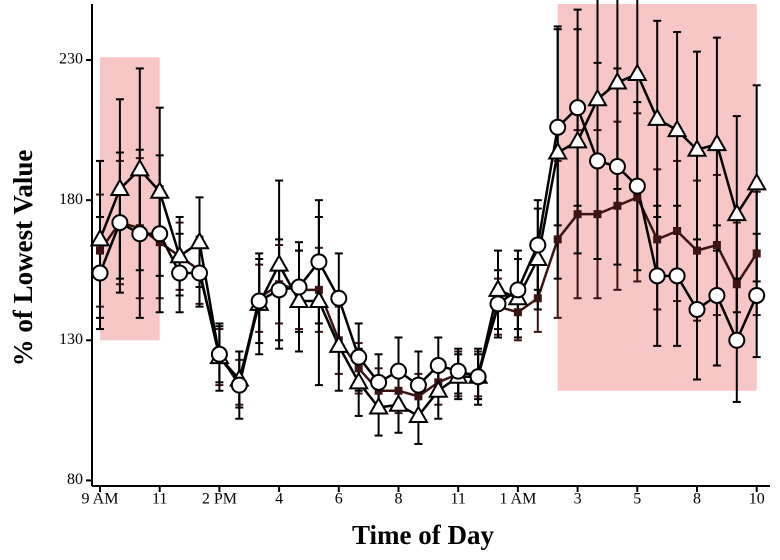  Describe the element at coordinates (339, 499) in the screenshot. I see `x-tick-label: 6` at that location.